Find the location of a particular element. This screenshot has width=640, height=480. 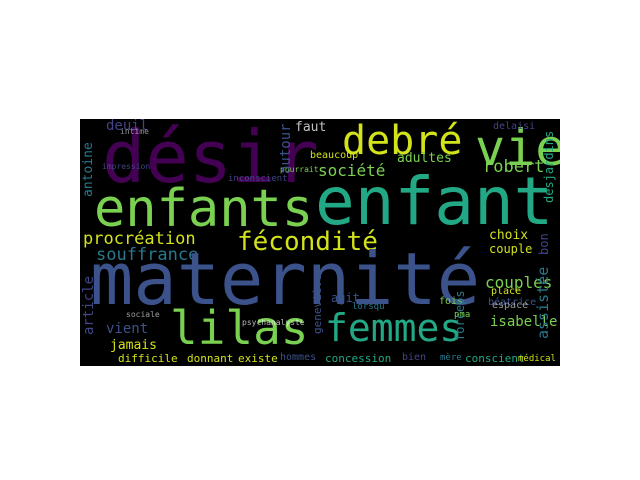

word-difficile: difficile is located at coordinates (148, 358).